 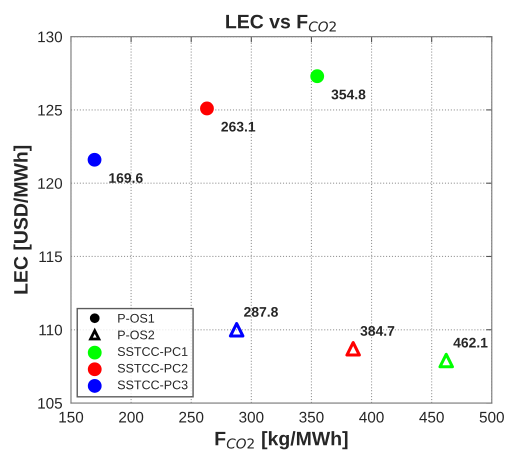 What do you see at coordinates (282, 440) in the screenshot?
I see `x-axis-title: F$_{CO2}$ [kg/MWh]` at bounding box center [282, 440].